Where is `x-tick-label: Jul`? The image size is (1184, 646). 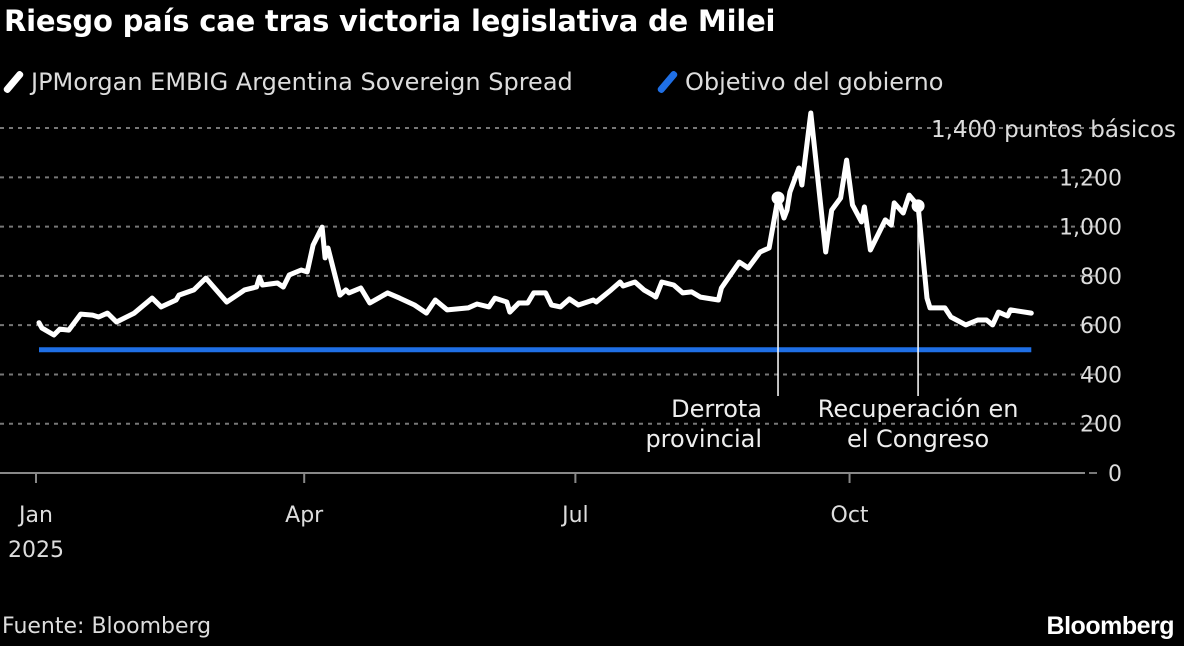 x-tick-label: Jul is located at coordinates (574, 515).